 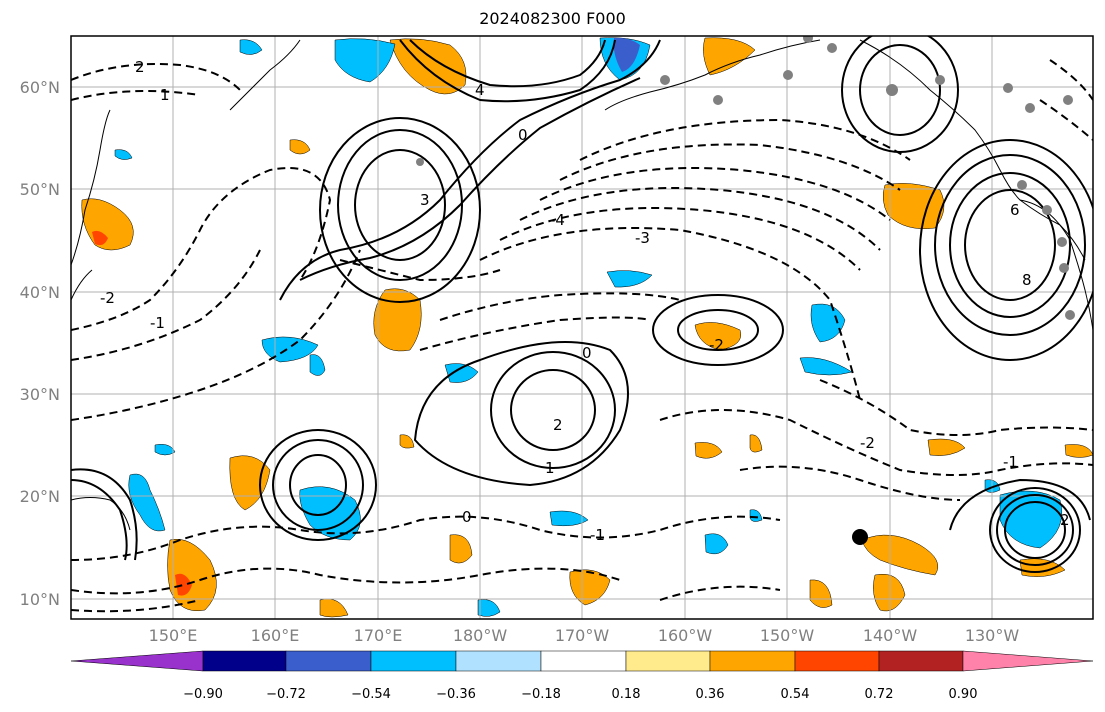 I want to click on contour-label: -3, so click(x=642, y=238).